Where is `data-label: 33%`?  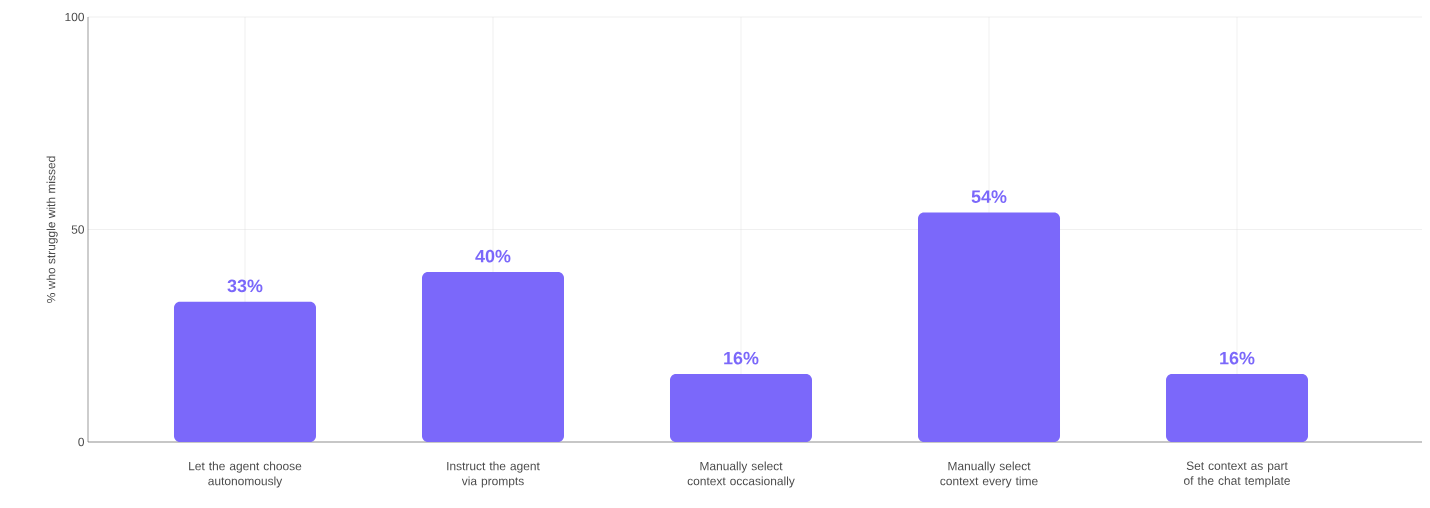
data-label: 33% is located at coordinates (245, 286).